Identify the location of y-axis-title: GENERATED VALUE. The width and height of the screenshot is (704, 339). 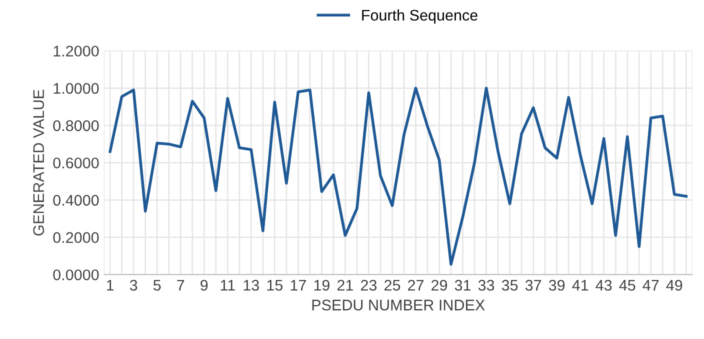
(38, 163).